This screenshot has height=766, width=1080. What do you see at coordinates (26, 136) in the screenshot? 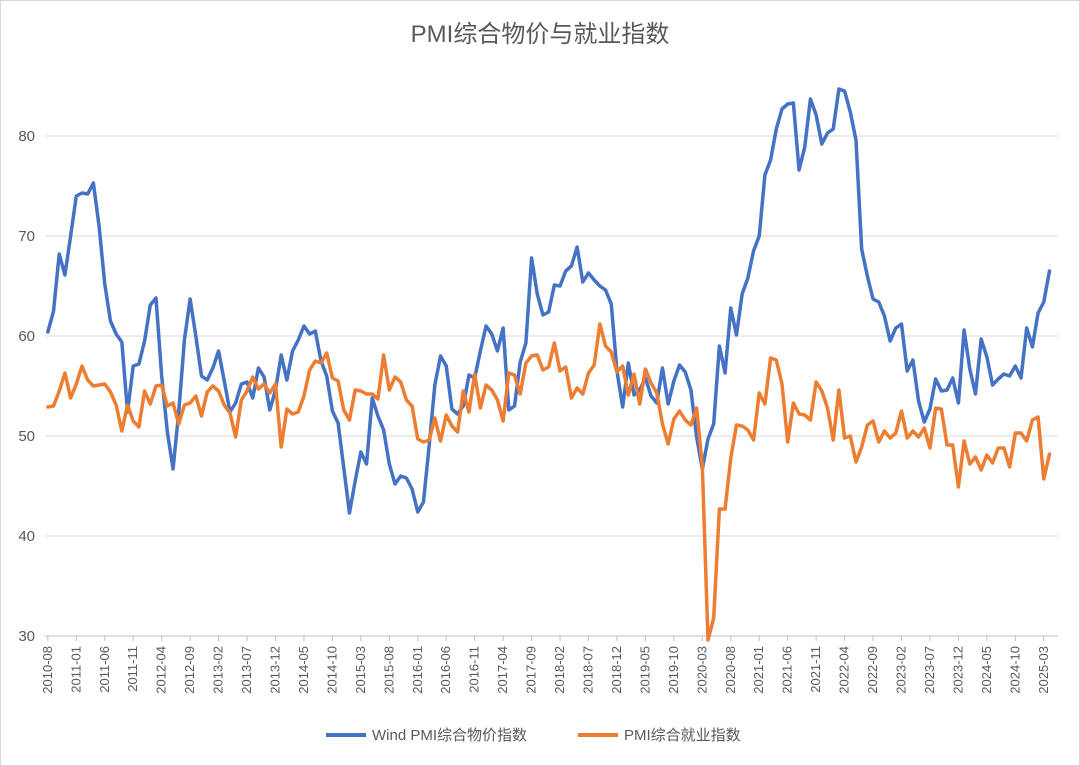
I see `y-tick-label: 80` at bounding box center [26, 136].